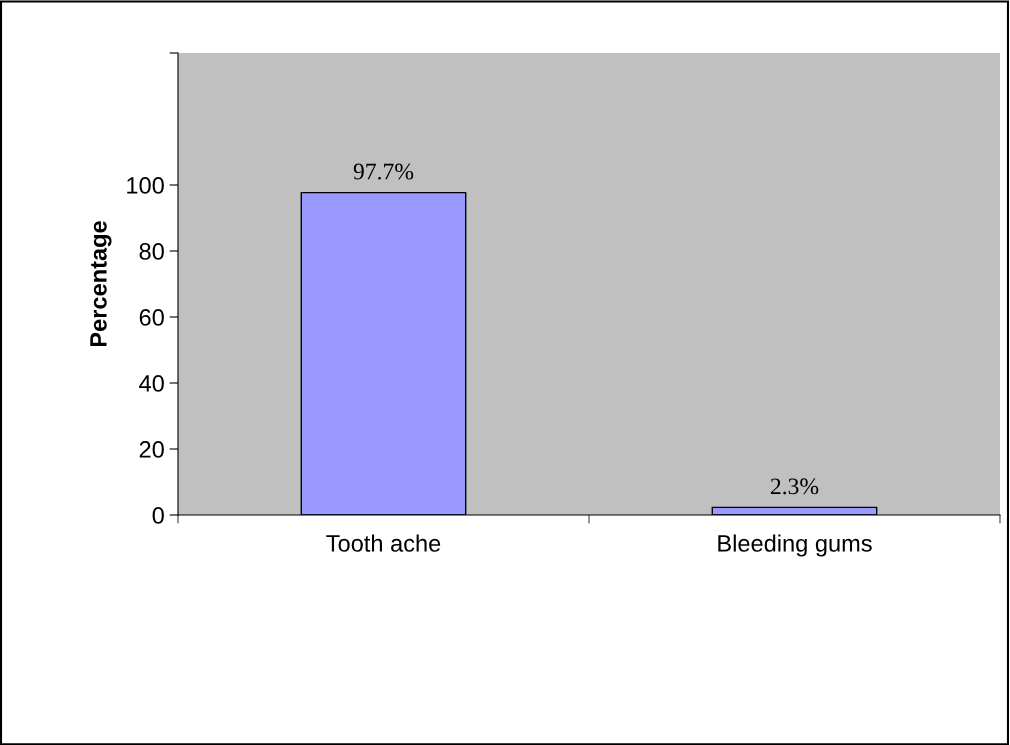  What do you see at coordinates (151, 251) in the screenshot?
I see `y-tick-label: 80` at bounding box center [151, 251].